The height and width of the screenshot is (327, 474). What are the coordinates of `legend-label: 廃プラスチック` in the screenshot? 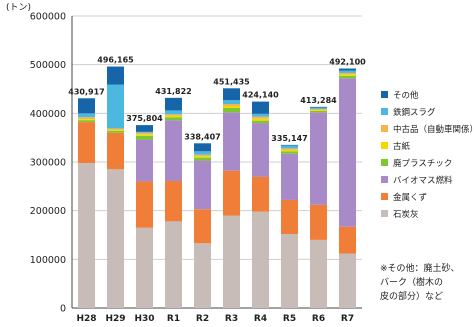 It's located at (422, 163).